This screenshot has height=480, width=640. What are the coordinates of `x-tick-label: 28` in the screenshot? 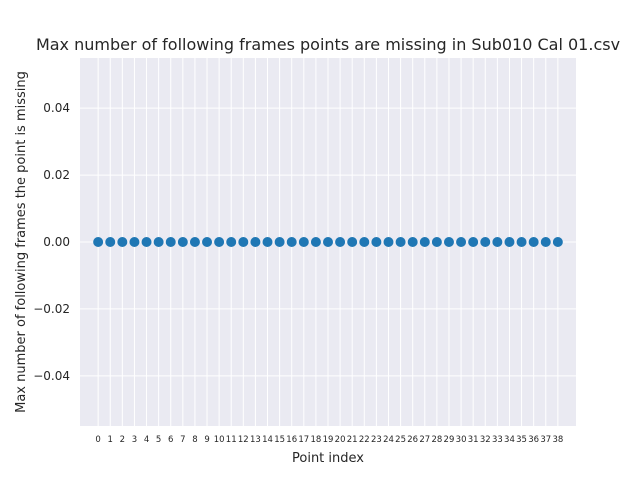 It's located at (436, 440).